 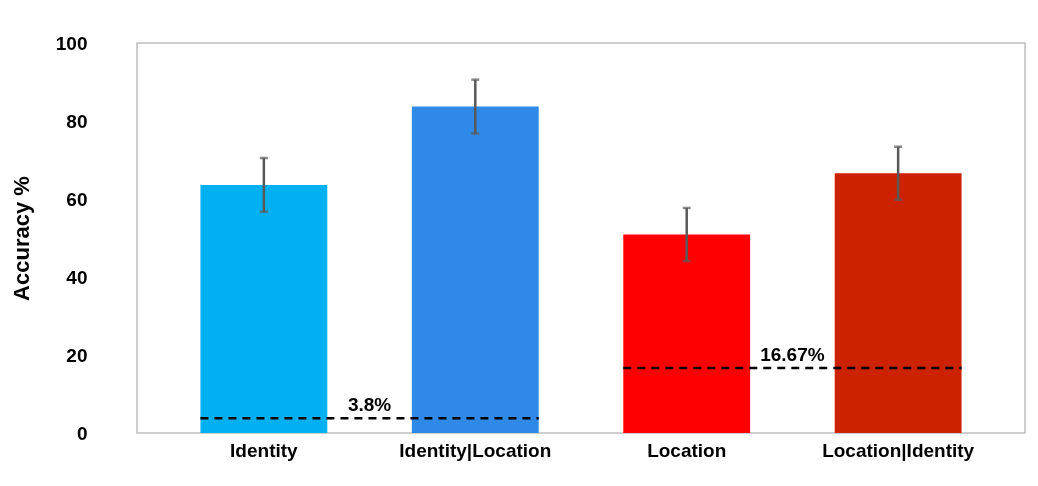 I want to click on y-tick-label: 60, so click(x=77, y=199).